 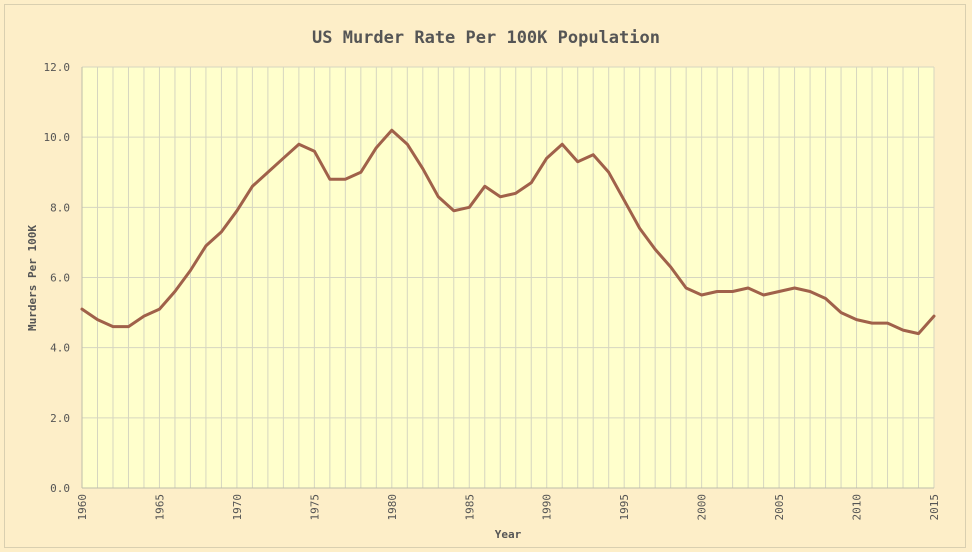 I want to click on x-tick-label: 1980, so click(x=392, y=507).